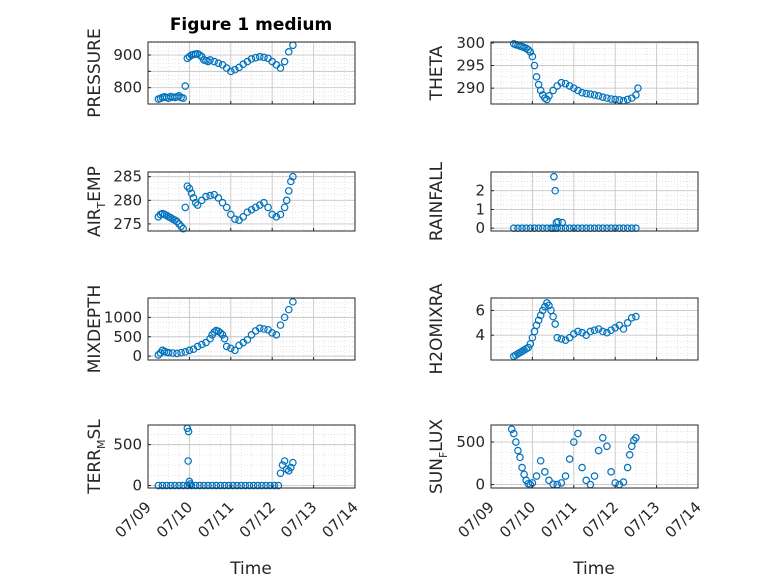  Describe the element at coordinates (438, 456) in the screenshot. I see `y-axis-label: SUNFLUX` at that location.